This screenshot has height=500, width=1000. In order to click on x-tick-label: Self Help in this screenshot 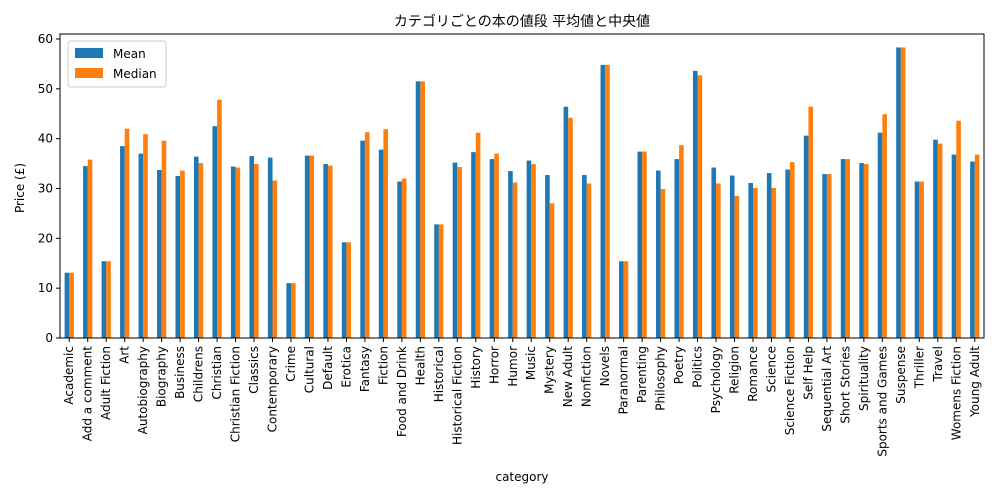, I will do `click(808, 373)`.